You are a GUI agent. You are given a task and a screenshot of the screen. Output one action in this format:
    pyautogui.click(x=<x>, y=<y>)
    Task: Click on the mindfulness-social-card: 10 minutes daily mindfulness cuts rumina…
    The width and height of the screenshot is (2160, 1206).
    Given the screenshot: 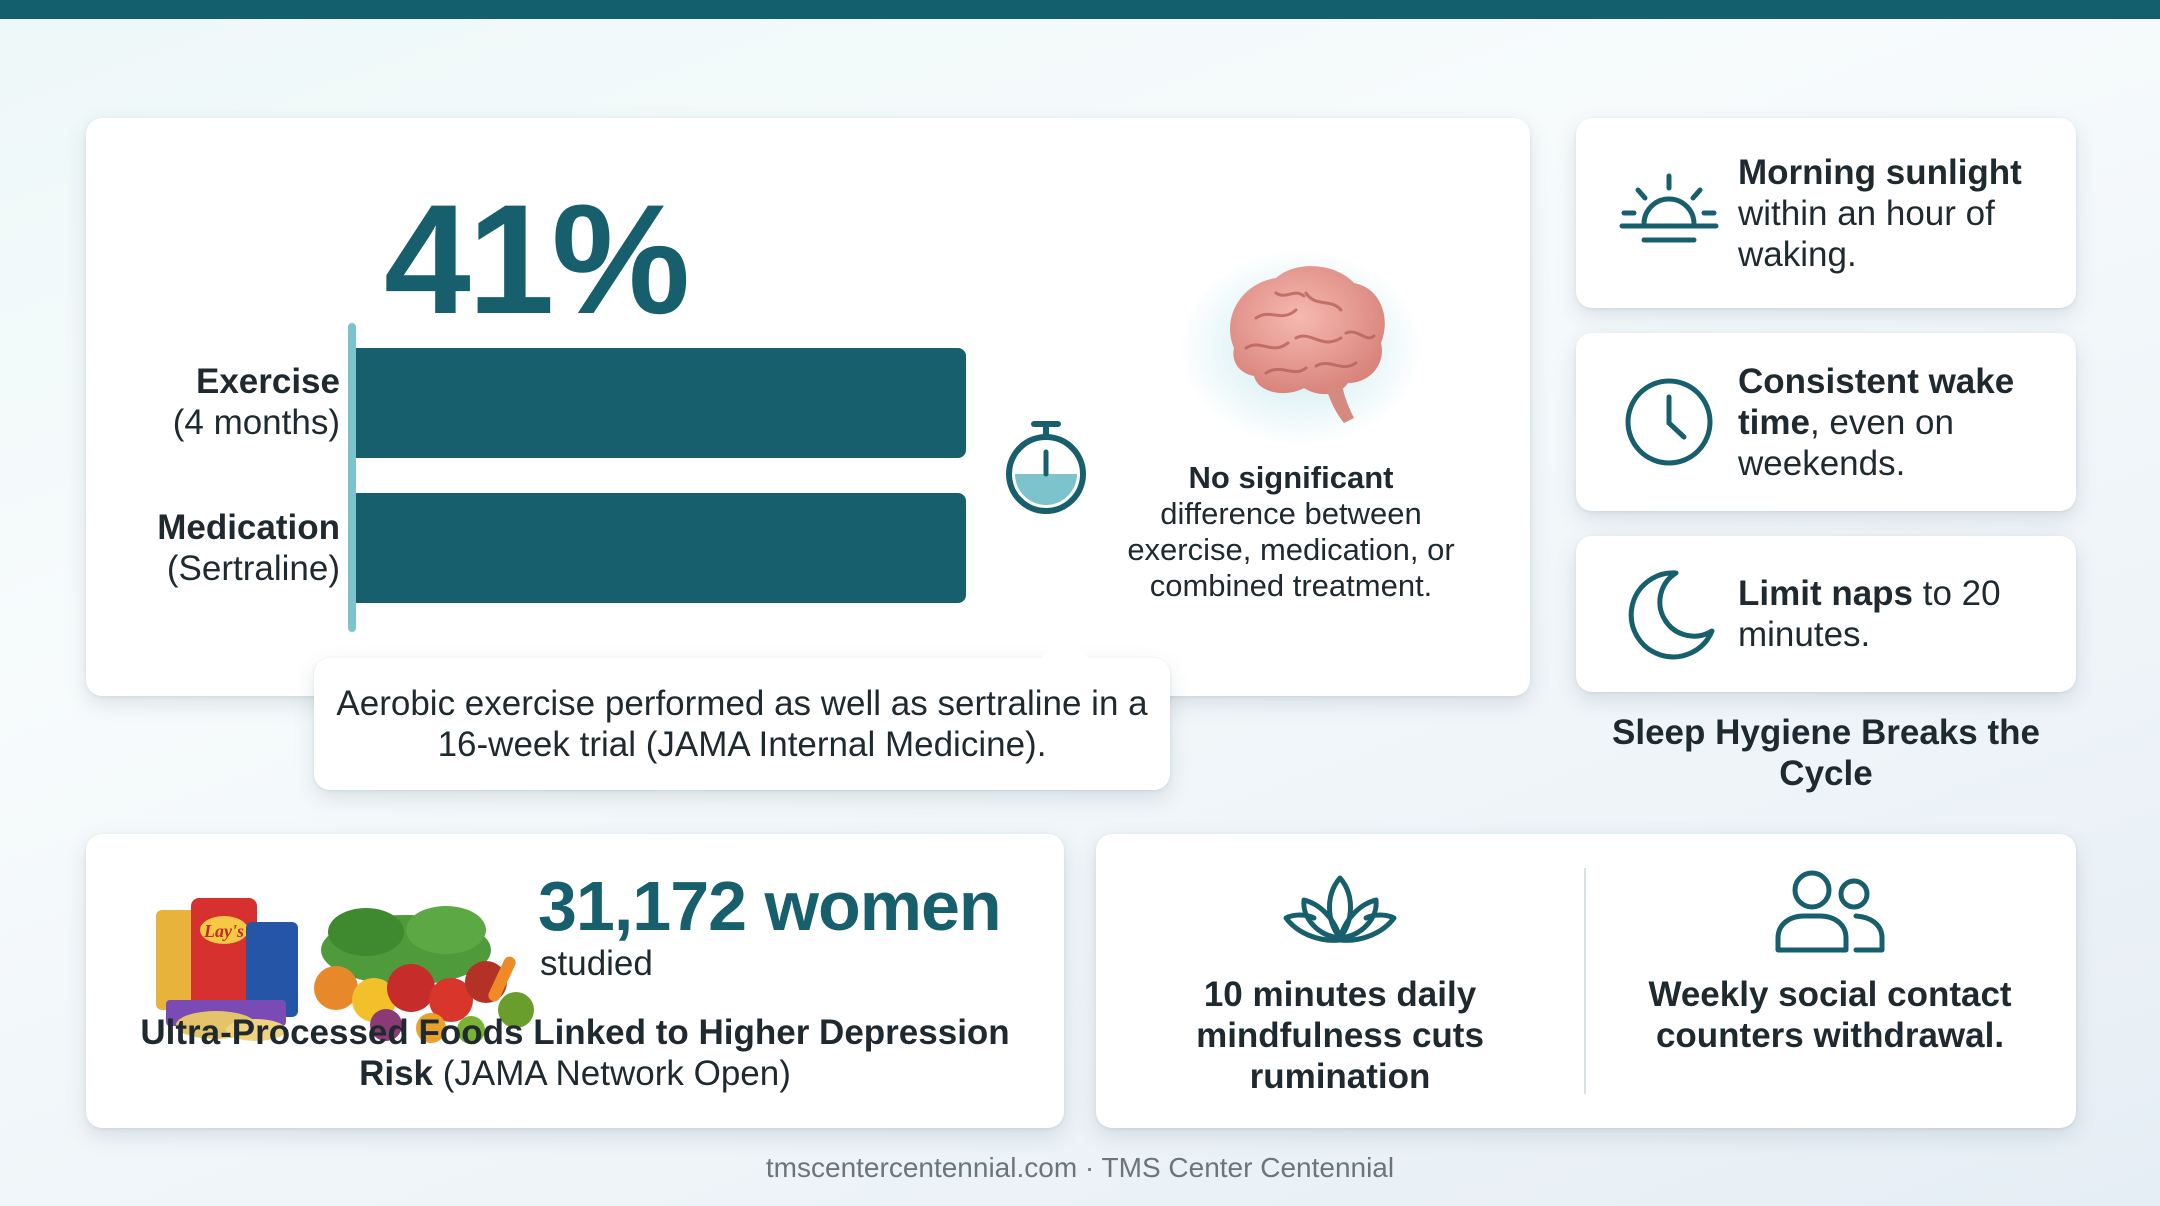 What is the action you would take?
    pyautogui.click(x=1586, y=981)
    